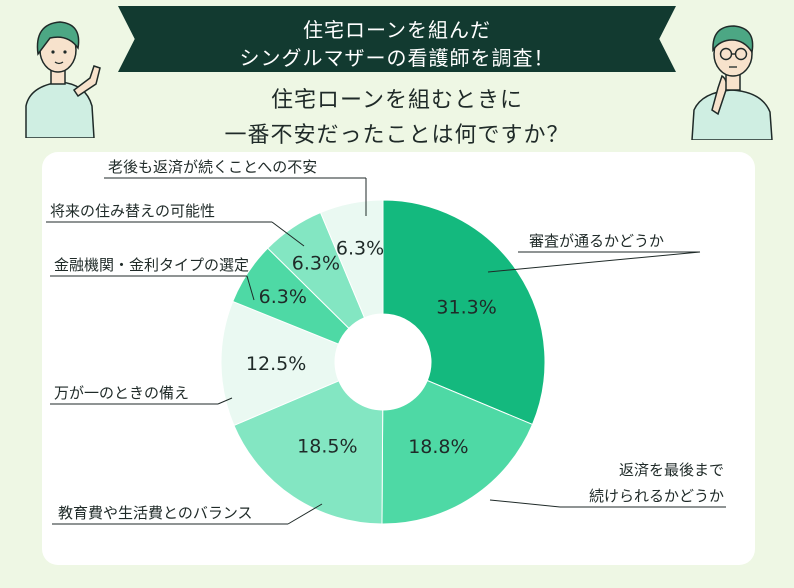  What do you see at coordinates (397, 135) in the screenshot?
I see `question-line-2: 一番不安だったことは何ですか？` at bounding box center [397, 135].